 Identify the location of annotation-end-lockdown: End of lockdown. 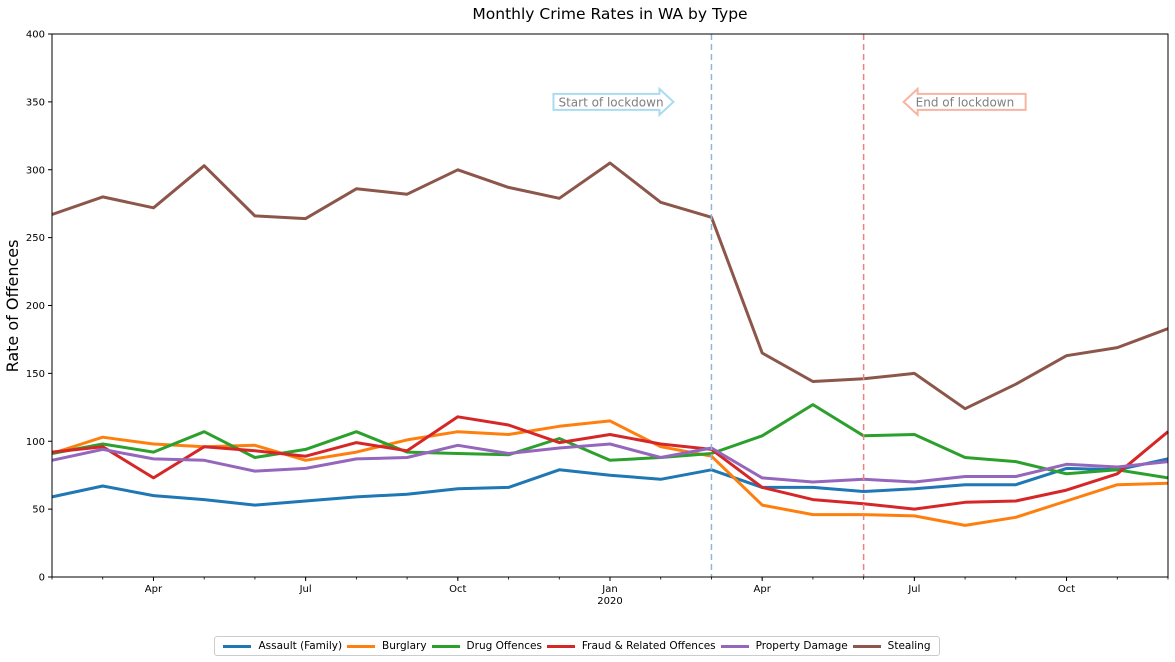
(965, 102).